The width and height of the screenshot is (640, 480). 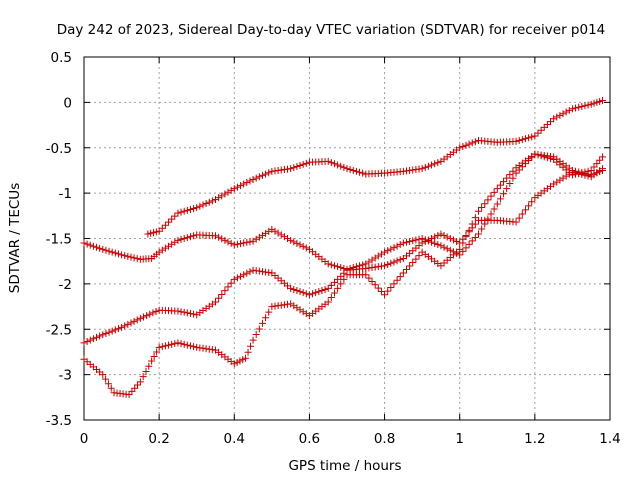 What do you see at coordinates (459, 439) in the screenshot?
I see `x-tick-label: 1` at bounding box center [459, 439].